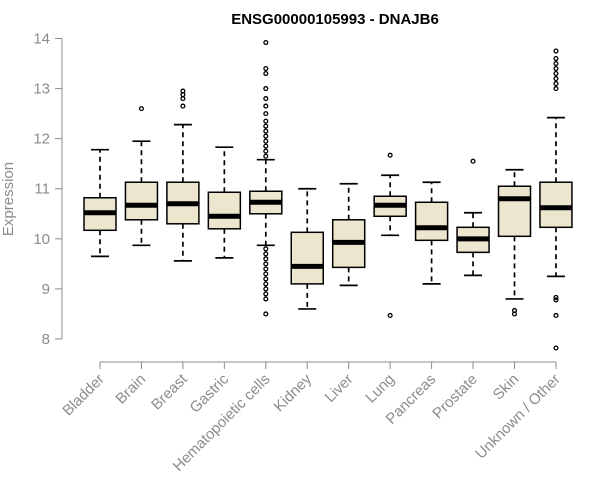 This screenshot has width=600, height=500. What do you see at coordinates (46, 289) in the screenshot?
I see `y-tick-label: 9` at bounding box center [46, 289].